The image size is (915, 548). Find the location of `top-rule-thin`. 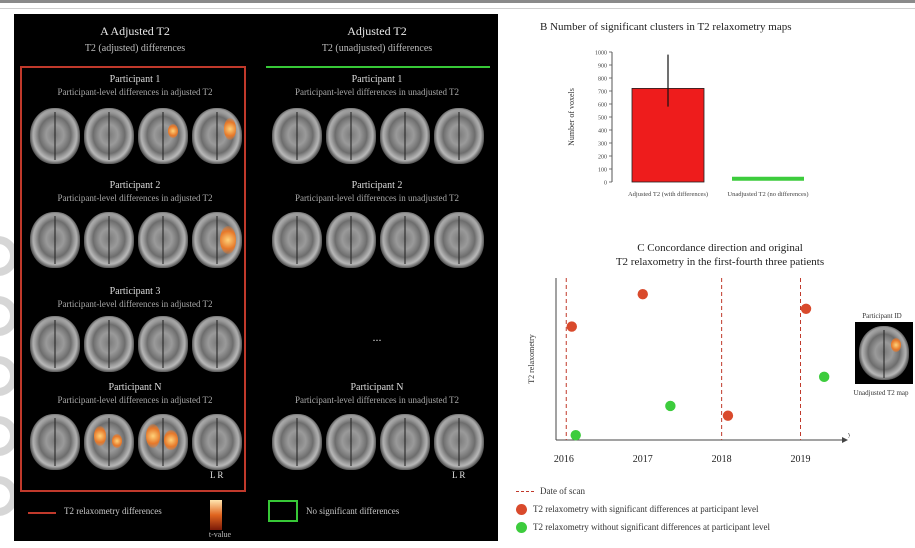

top-rule-thin is located at coordinates (457, 8).